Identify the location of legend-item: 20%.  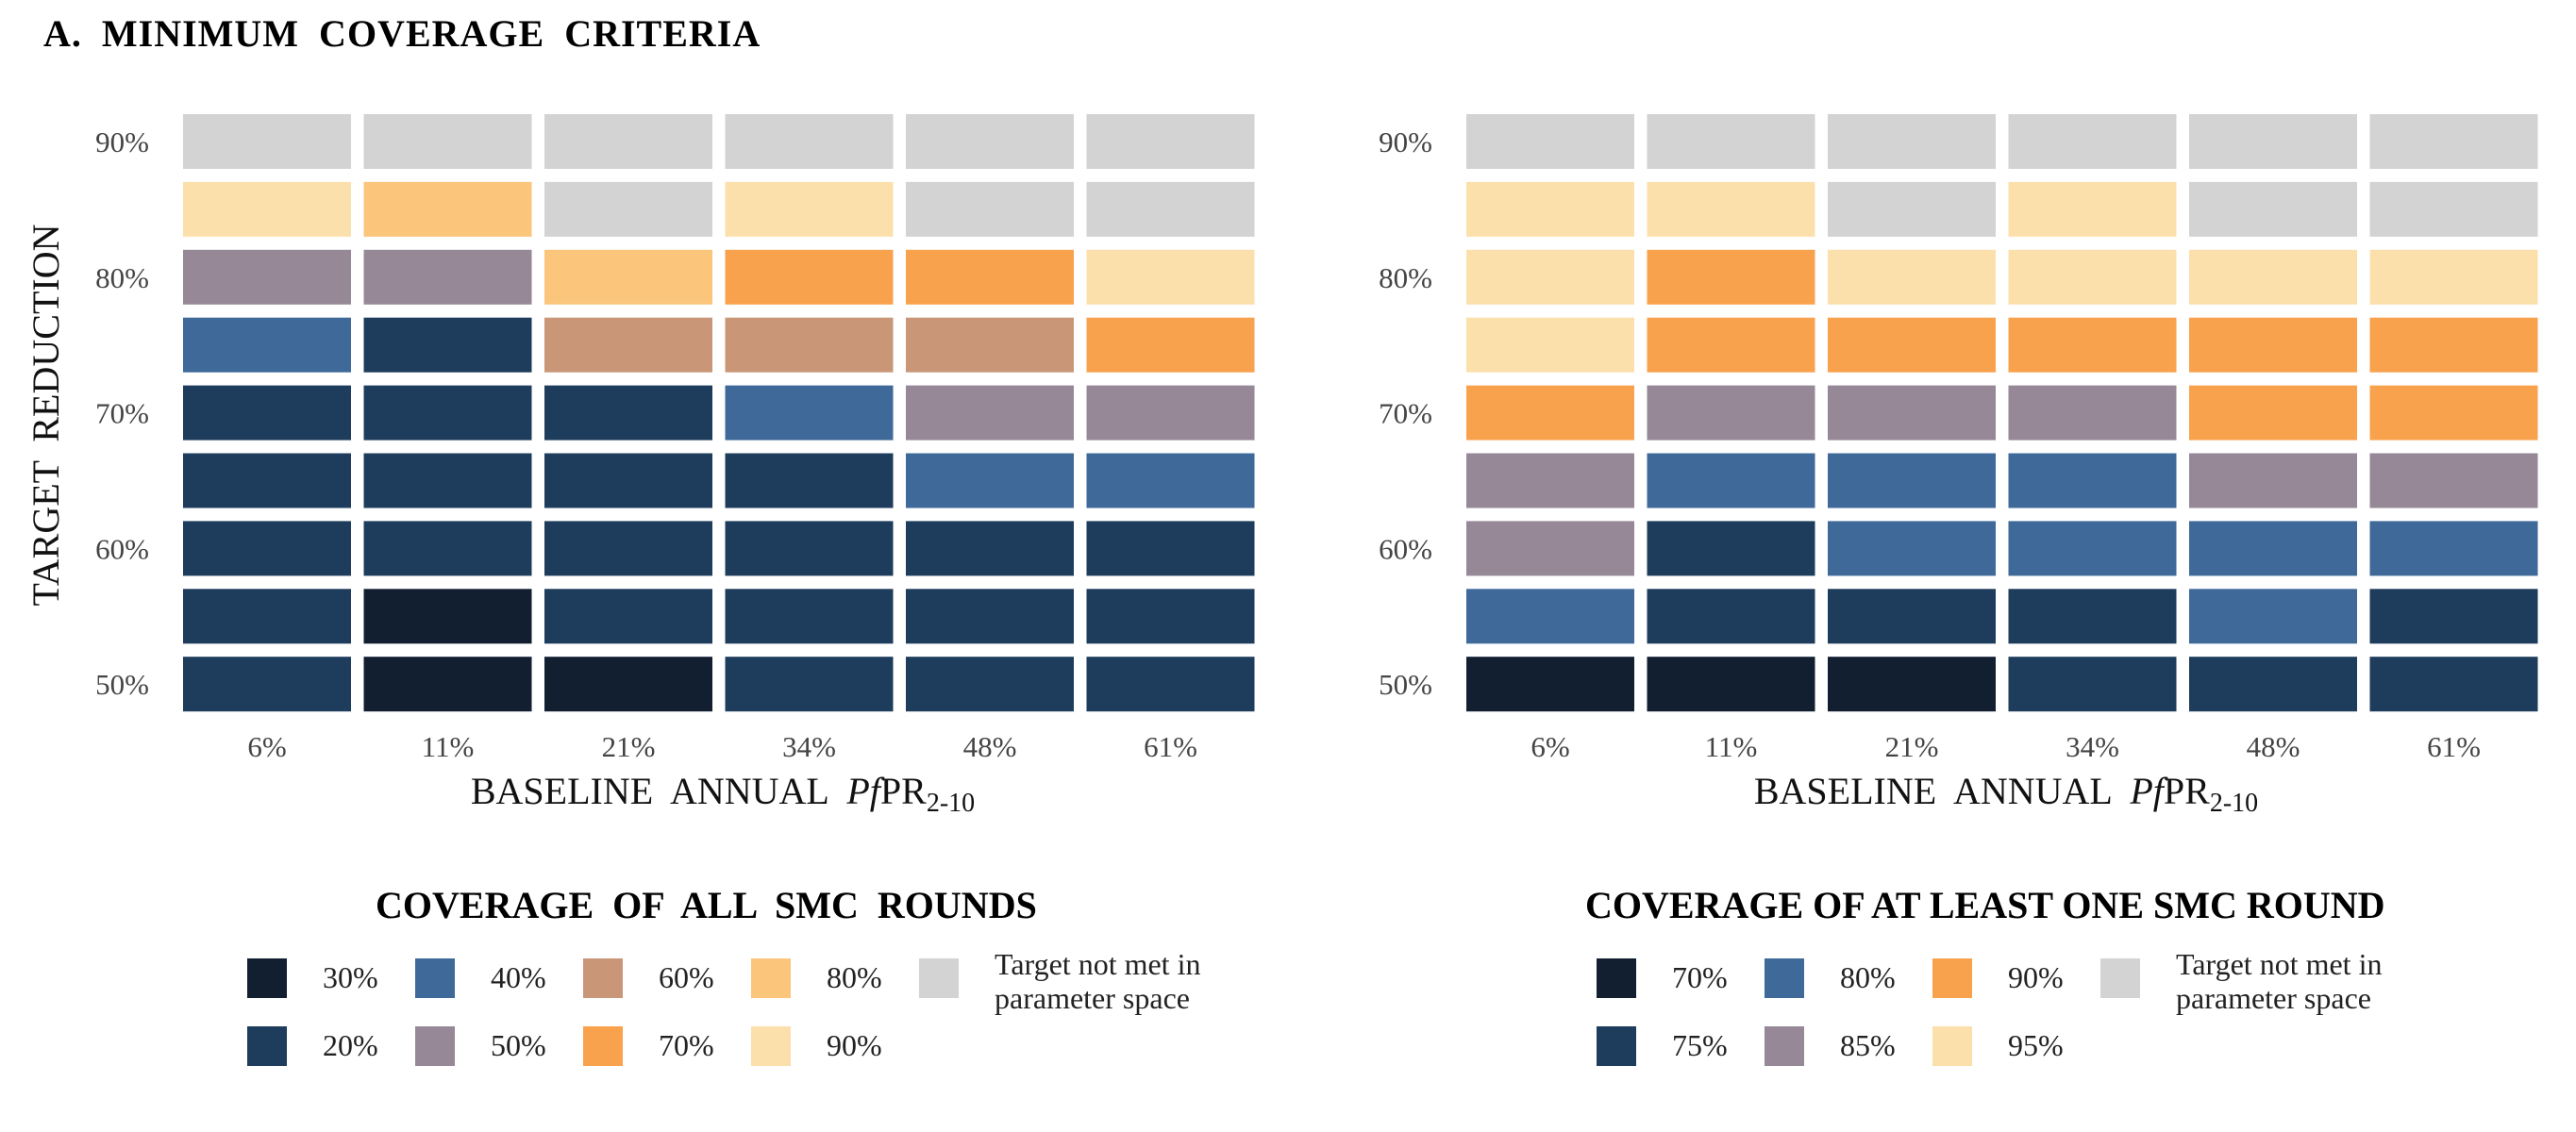
(322, 1046).